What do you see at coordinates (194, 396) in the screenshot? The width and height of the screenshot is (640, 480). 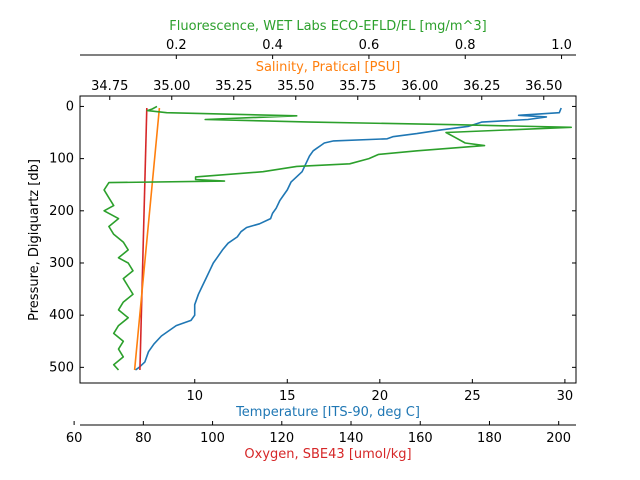 I see `temperature-tick-label: 10` at bounding box center [194, 396].